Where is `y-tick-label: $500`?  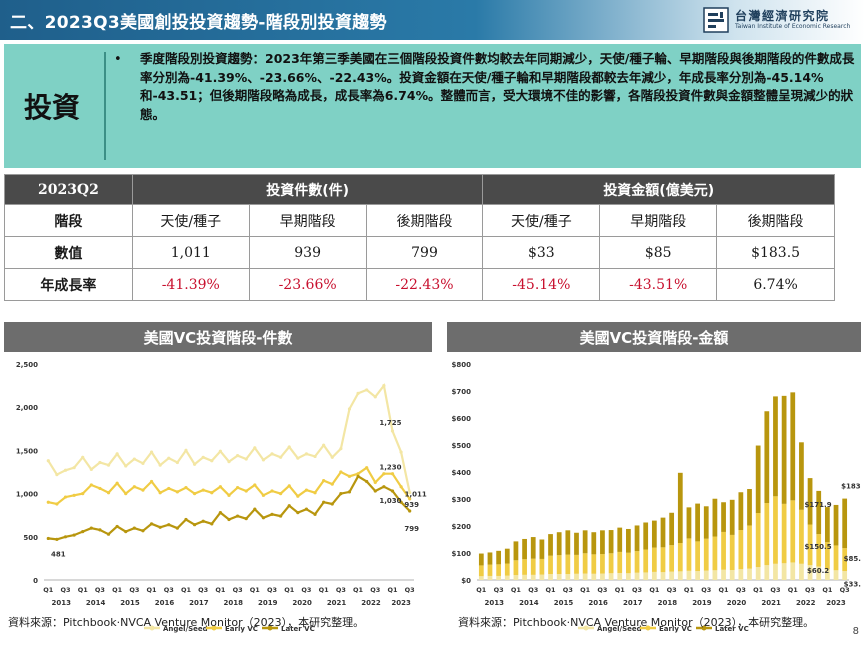
y-tick-label: $500 is located at coordinates (462, 446).